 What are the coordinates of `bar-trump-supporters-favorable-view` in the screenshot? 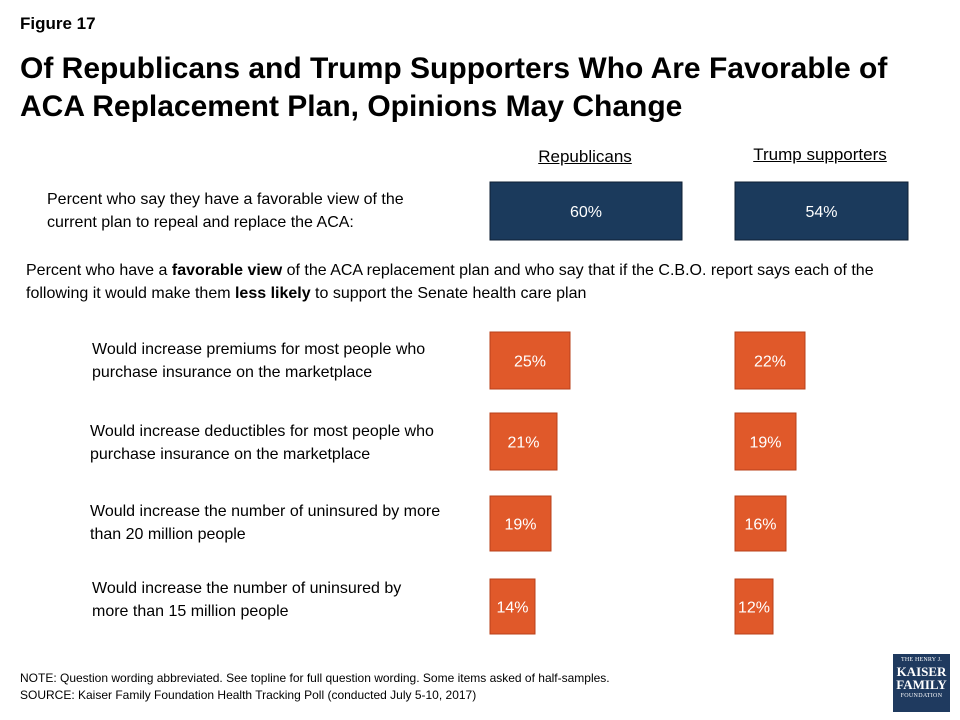 It's located at (821, 211).